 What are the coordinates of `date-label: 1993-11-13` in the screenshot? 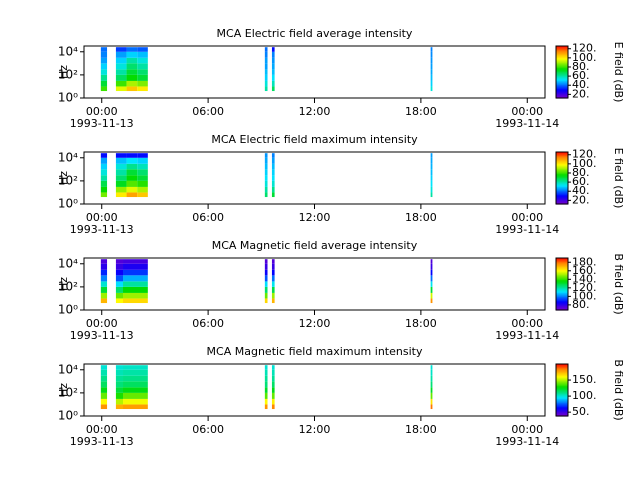 It's located at (102, 229).